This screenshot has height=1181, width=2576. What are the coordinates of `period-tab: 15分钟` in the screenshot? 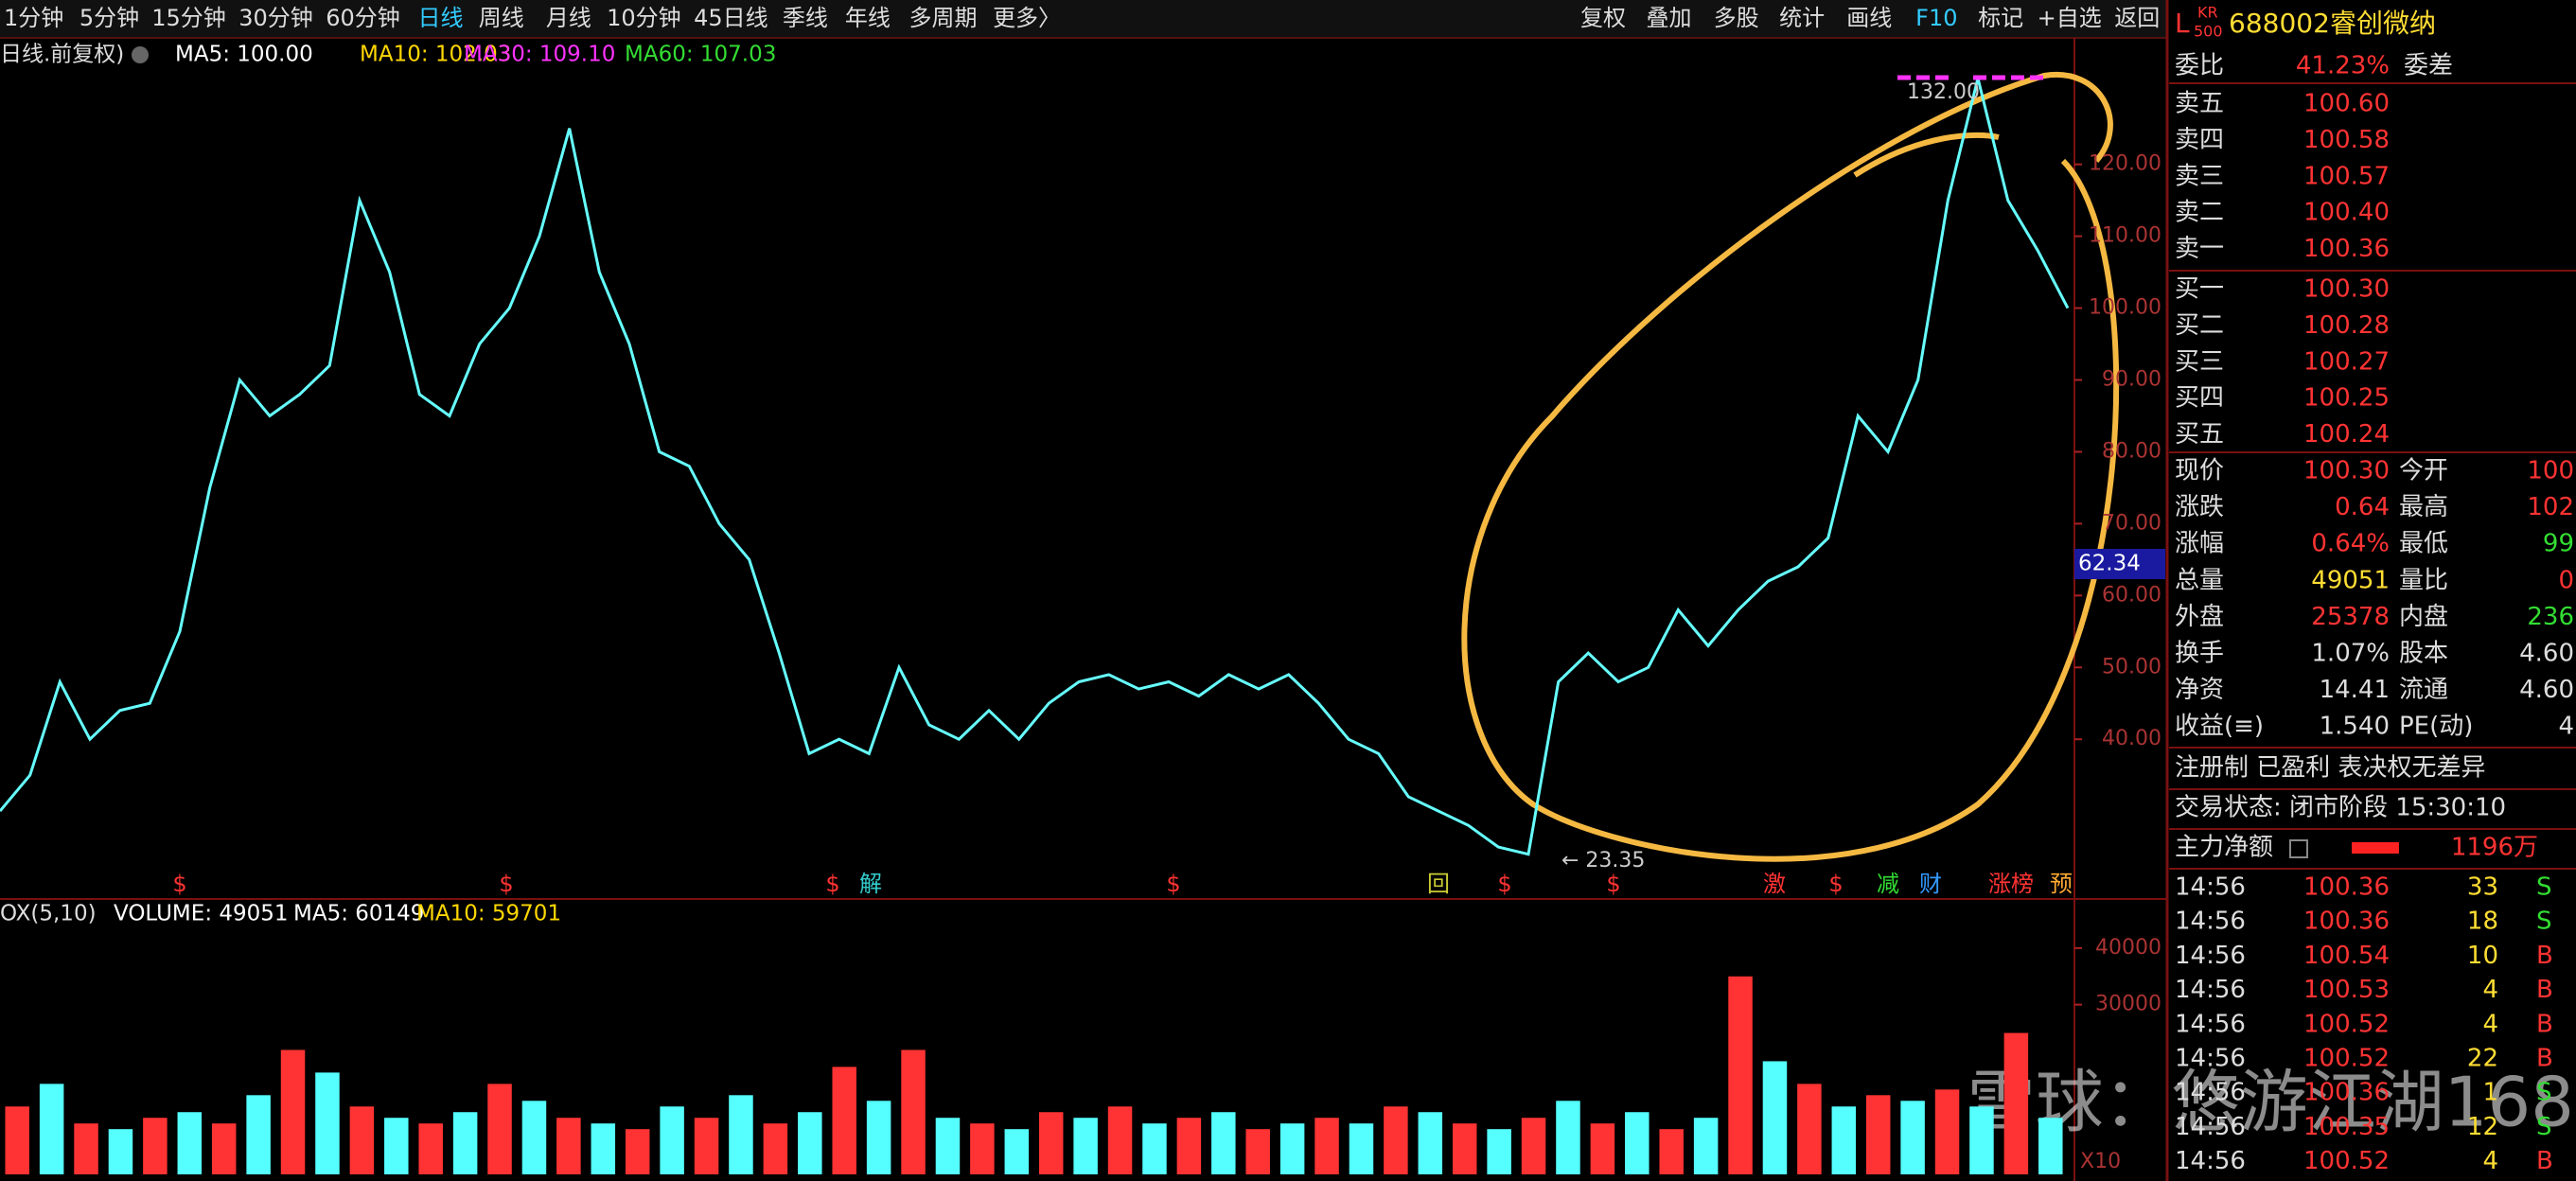 It's located at (188, 18).